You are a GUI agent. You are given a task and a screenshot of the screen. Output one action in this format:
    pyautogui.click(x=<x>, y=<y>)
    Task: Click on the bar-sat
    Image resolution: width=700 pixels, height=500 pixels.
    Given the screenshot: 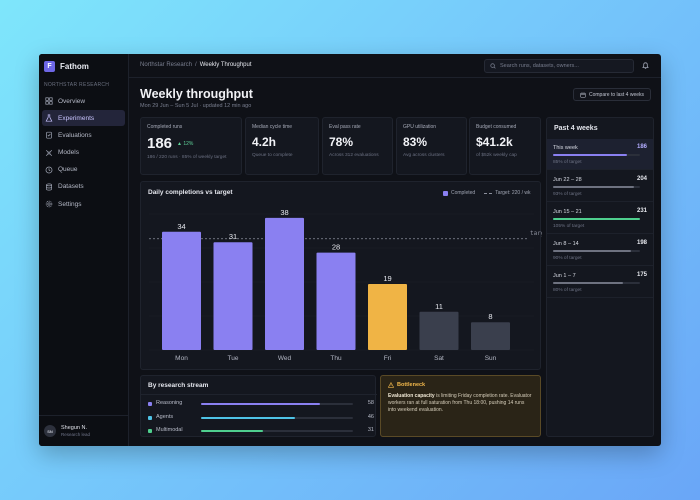 What is the action you would take?
    pyautogui.click(x=439, y=330)
    